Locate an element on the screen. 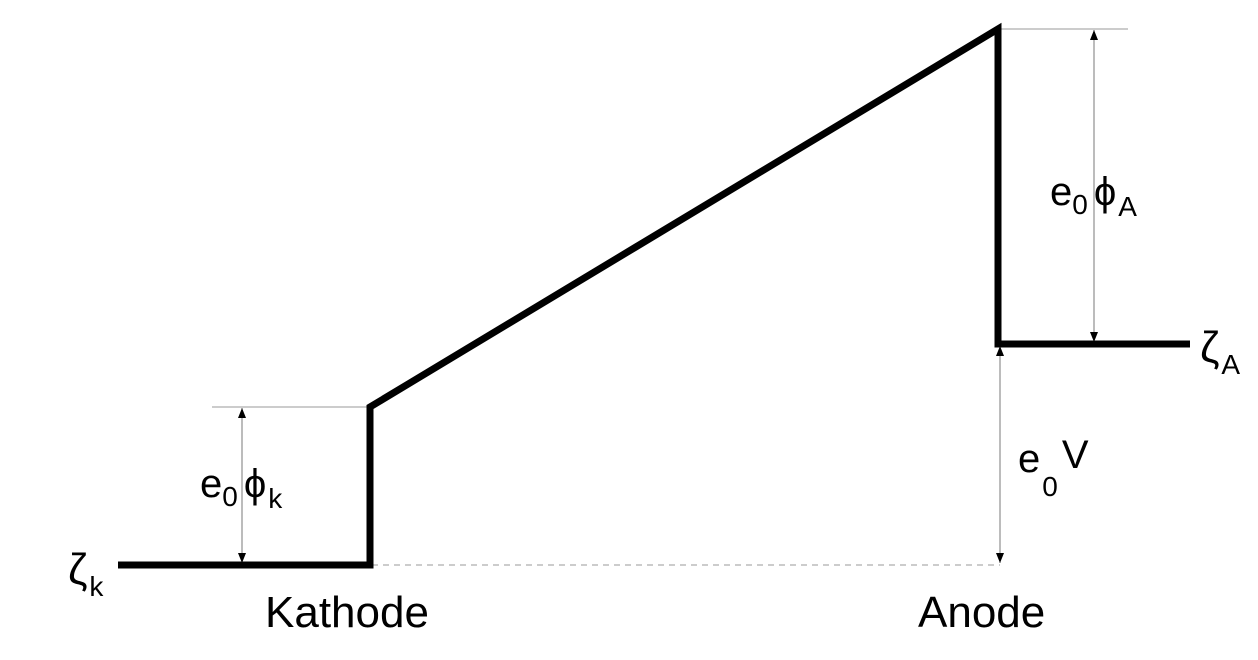  zeta-k-label: ζk is located at coordinates (86, 573).